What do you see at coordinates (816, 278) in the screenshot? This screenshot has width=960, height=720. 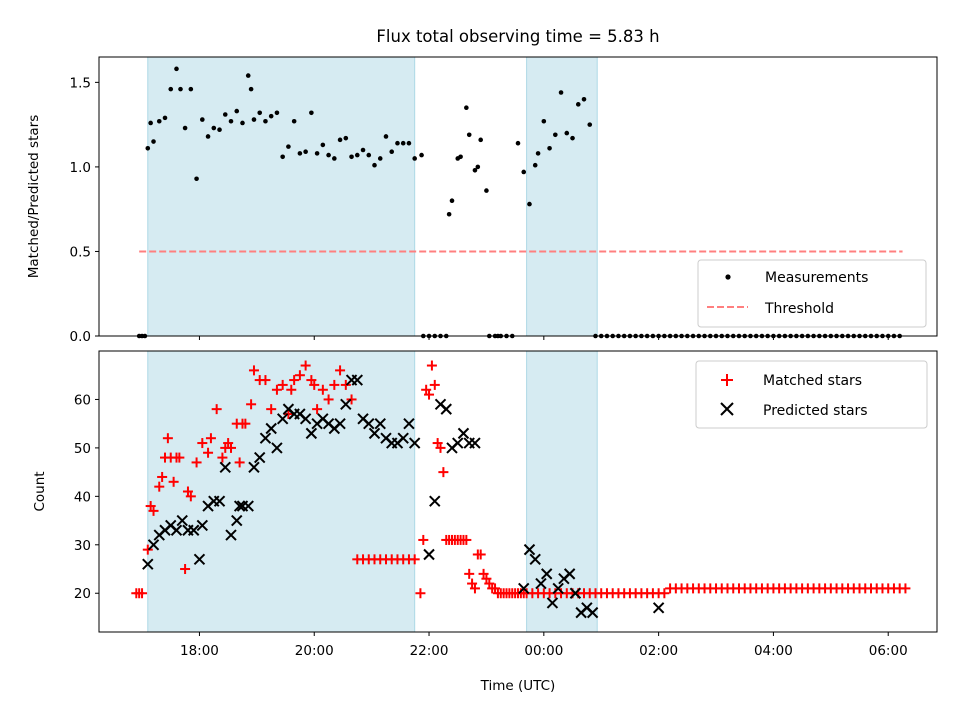 I see `legend-measurements-label: Measurements` at bounding box center [816, 278].